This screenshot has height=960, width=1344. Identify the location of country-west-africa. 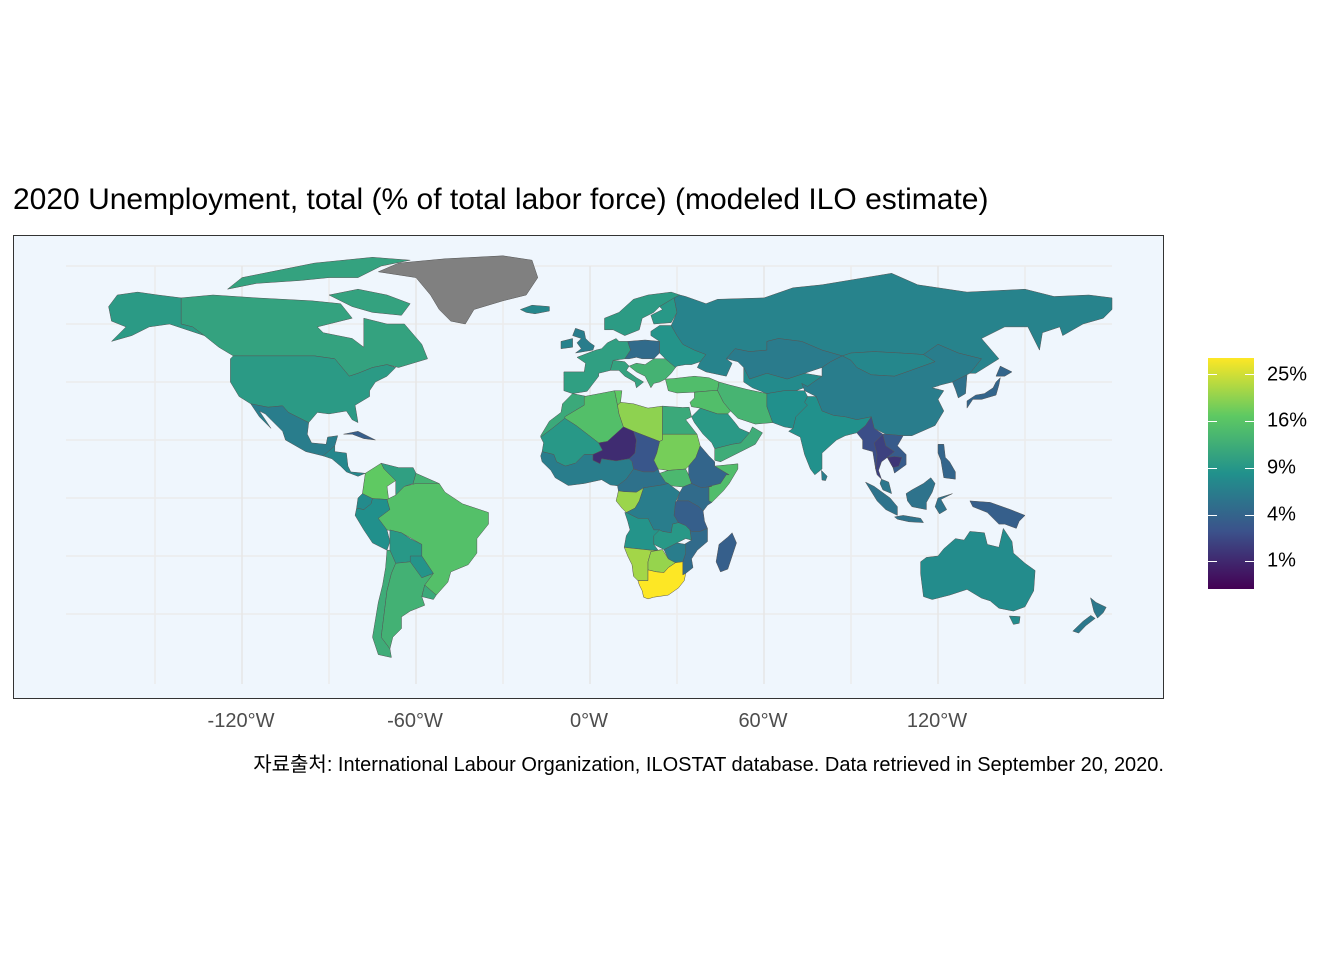
(587, 469).